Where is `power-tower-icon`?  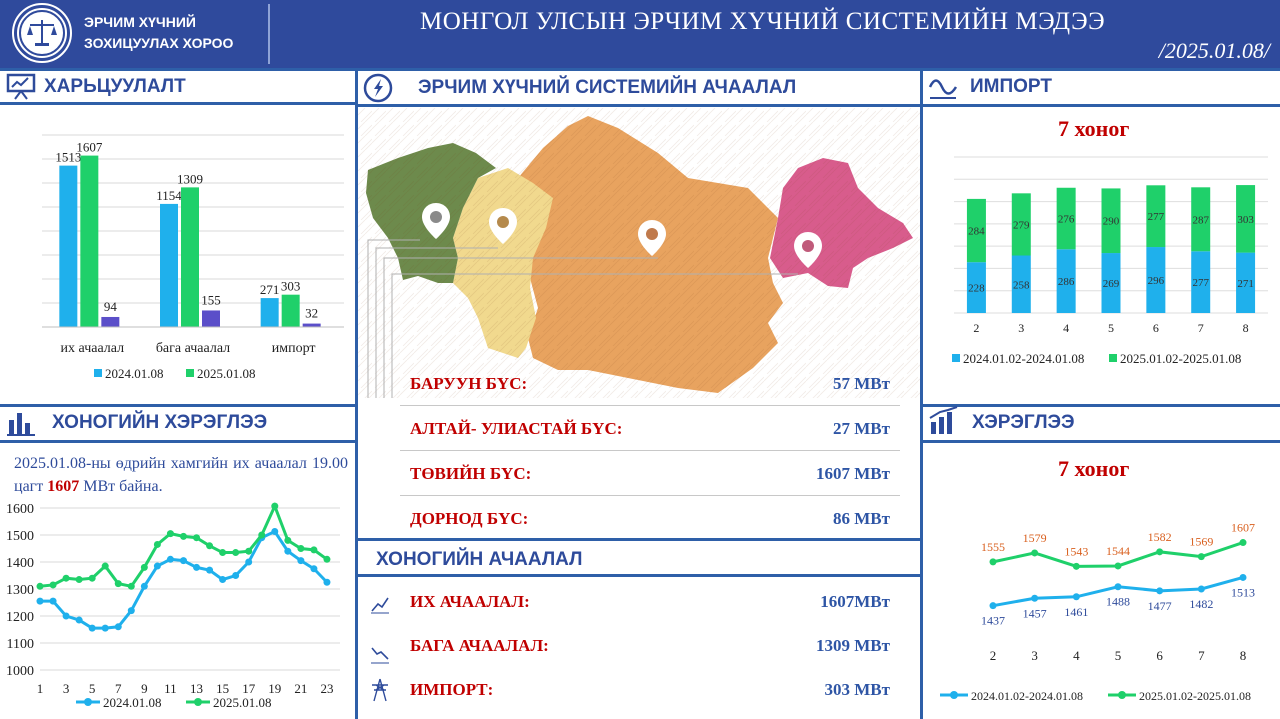
power-tower-icon is located at coordinates (380, 690).